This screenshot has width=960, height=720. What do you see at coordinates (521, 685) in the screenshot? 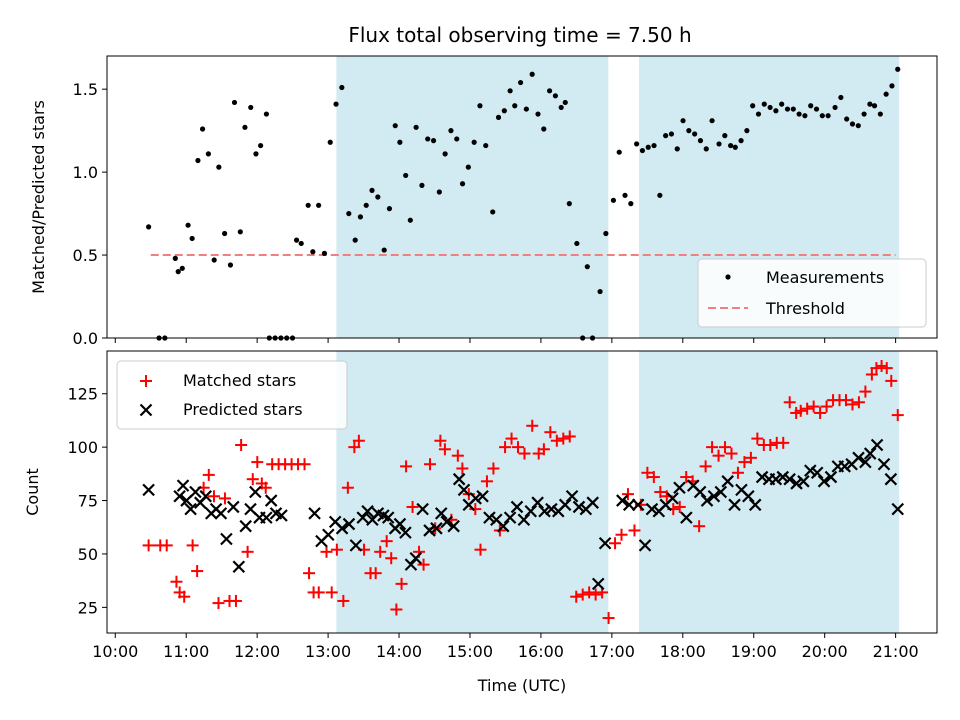
I see `x-axis-label: Time (UTC)` at bounding box center [521, 685].